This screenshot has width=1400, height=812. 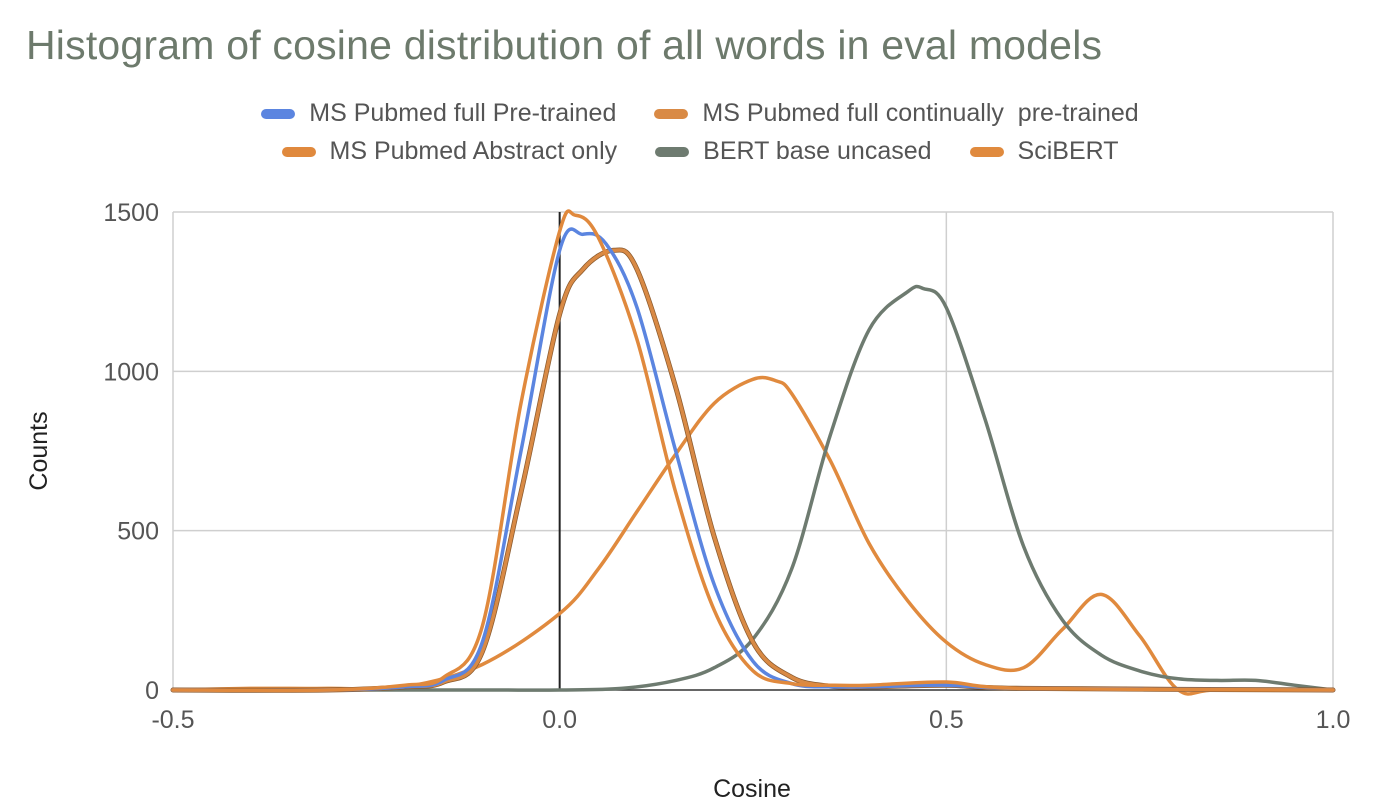 I want to click on y-axis-title: Counts, so click(x=39, y=450).